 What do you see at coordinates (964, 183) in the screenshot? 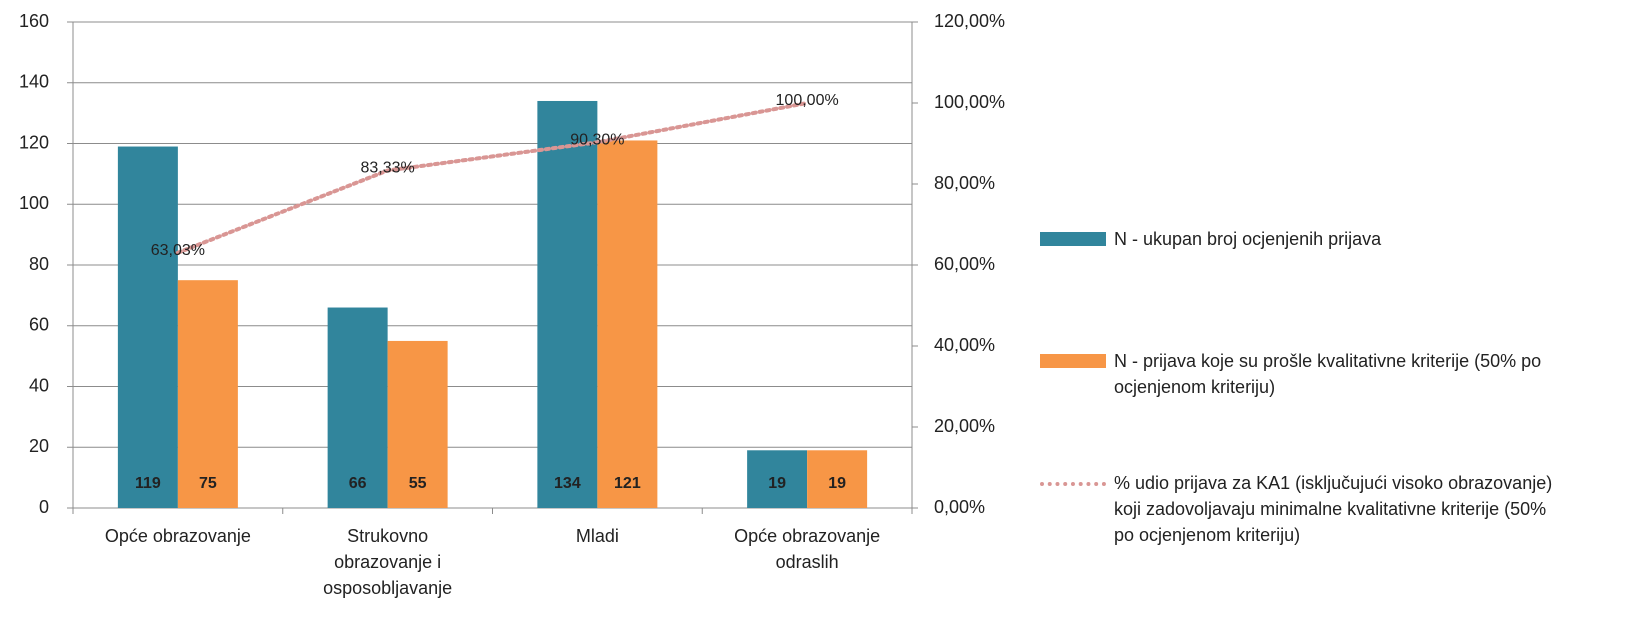
I see `y2-tick-label: 80,00%` at bounding box center [964, 183].